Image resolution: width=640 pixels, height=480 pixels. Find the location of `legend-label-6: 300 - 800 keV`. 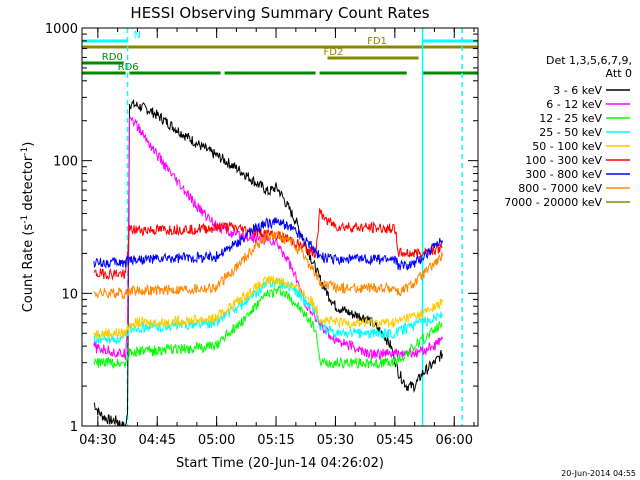

legend-label-6: 300 - 800 keV is located at coordinates (563, 174).